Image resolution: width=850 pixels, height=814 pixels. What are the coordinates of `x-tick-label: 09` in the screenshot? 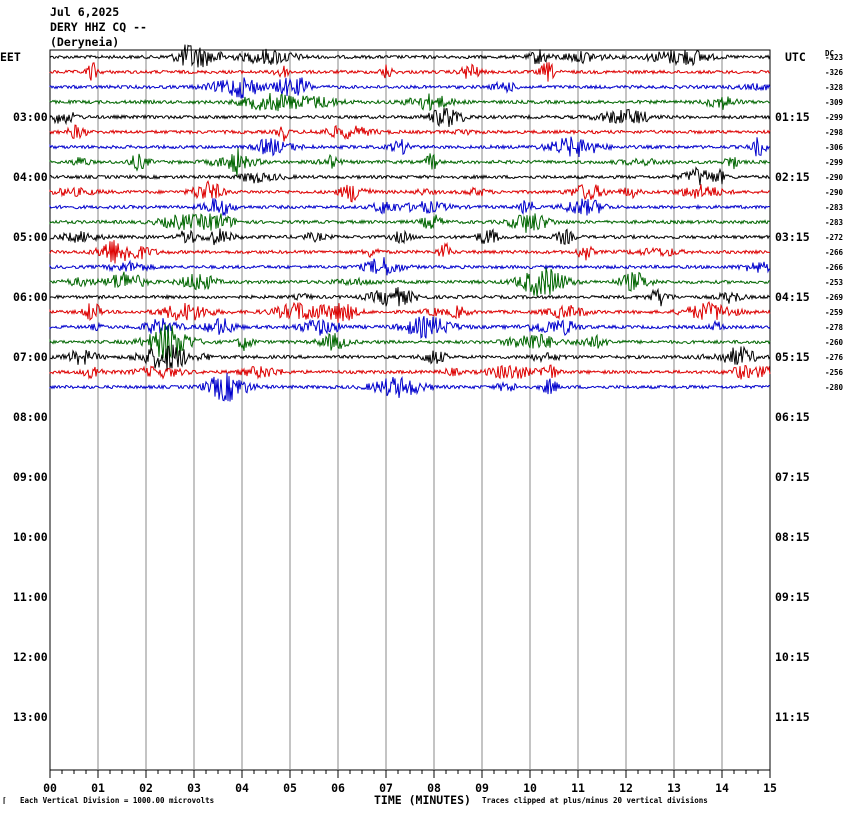 It's located at (482, 788).